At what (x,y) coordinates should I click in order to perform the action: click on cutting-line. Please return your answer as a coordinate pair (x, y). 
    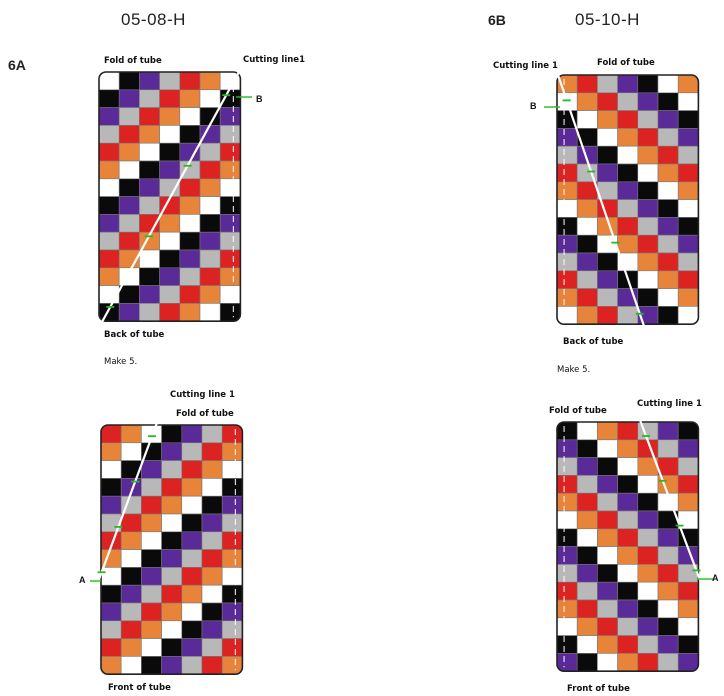
    Looking at the image, I should click on (128, 501).